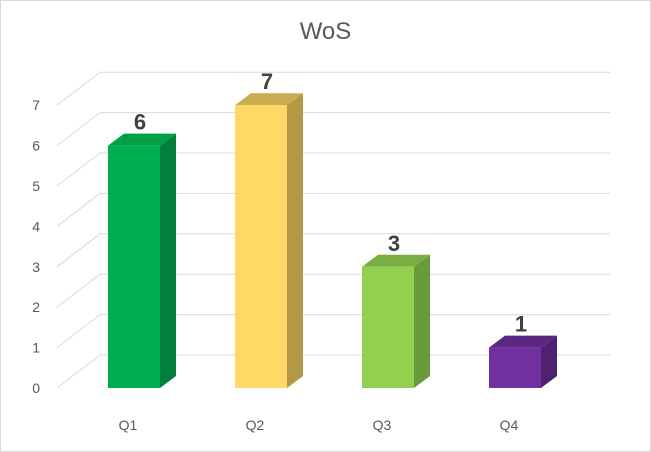 Image resolution: width=651 pixels, height=452 pixels. I want to click on bar-q1, so click(142, 260).